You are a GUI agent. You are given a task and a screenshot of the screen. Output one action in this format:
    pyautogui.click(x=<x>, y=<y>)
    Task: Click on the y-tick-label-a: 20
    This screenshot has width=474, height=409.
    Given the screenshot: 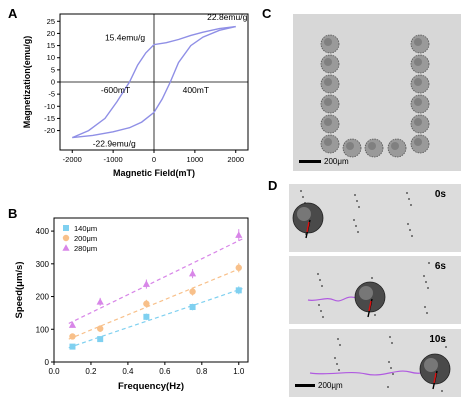 What is the action you would take?
    pyautogui.click(x=51, y=33)
    